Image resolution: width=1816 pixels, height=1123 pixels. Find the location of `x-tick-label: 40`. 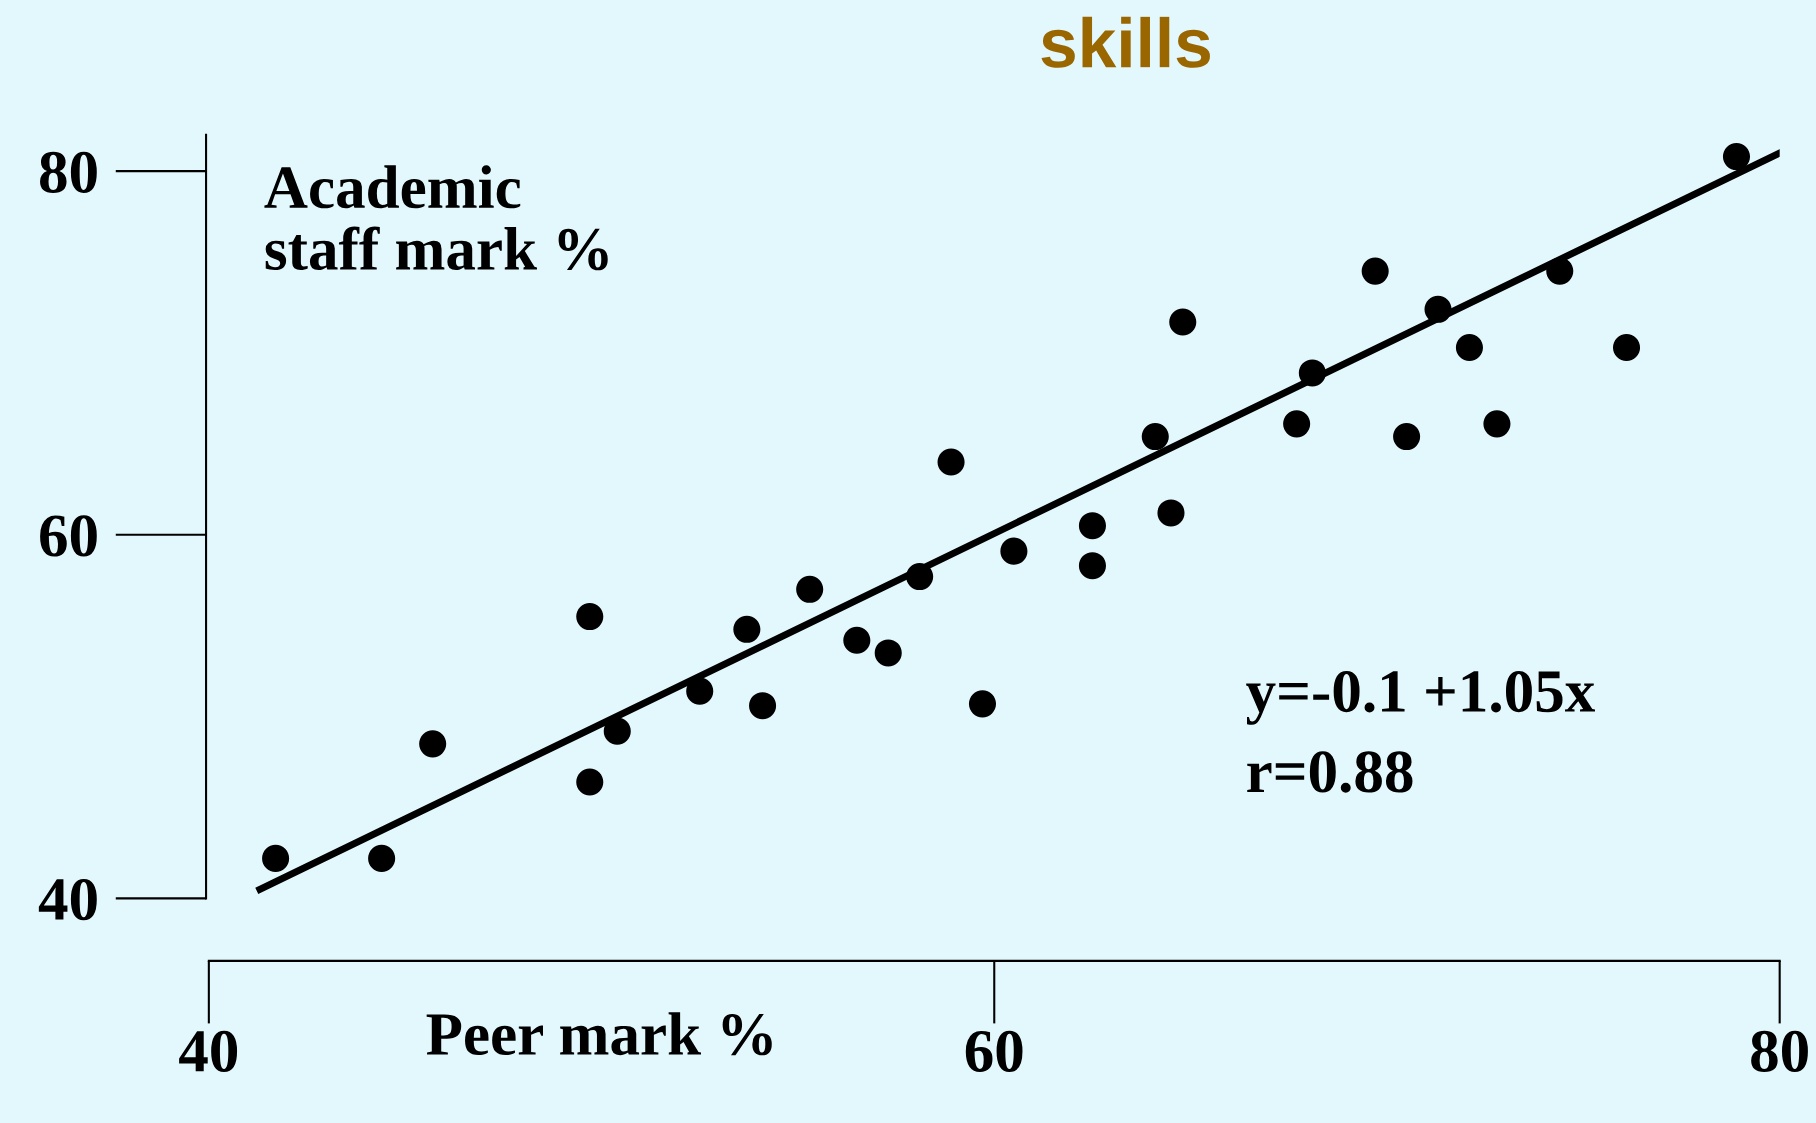

x-tick-label: 40 is located at coordinates (208, 1051).